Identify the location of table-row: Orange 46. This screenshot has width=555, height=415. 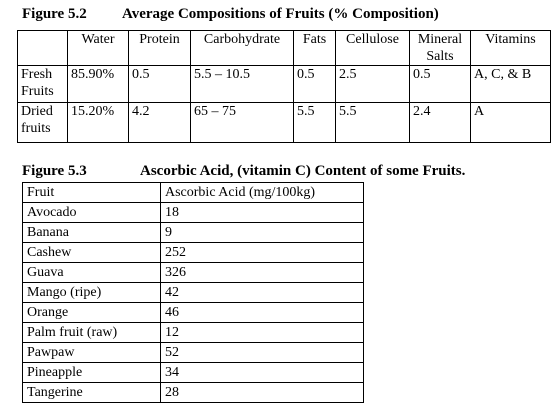
(193, 312).